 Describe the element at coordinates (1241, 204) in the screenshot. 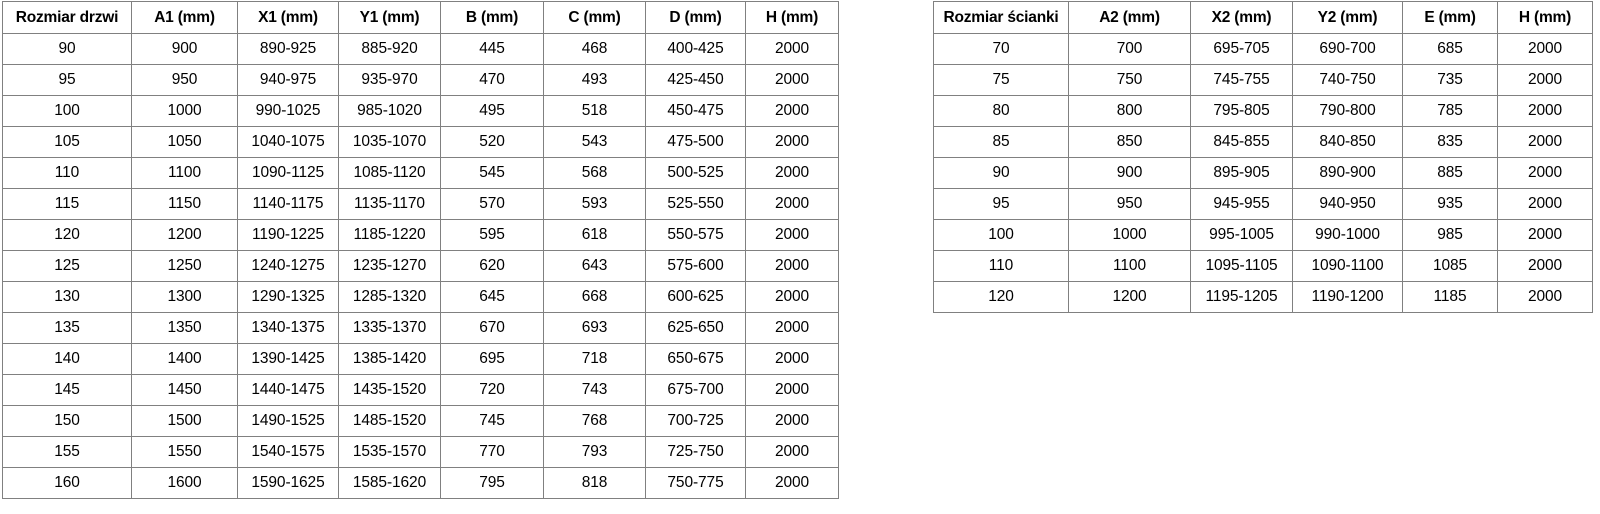

I see `wall-cell-r5-c2: 945-955` at that location.